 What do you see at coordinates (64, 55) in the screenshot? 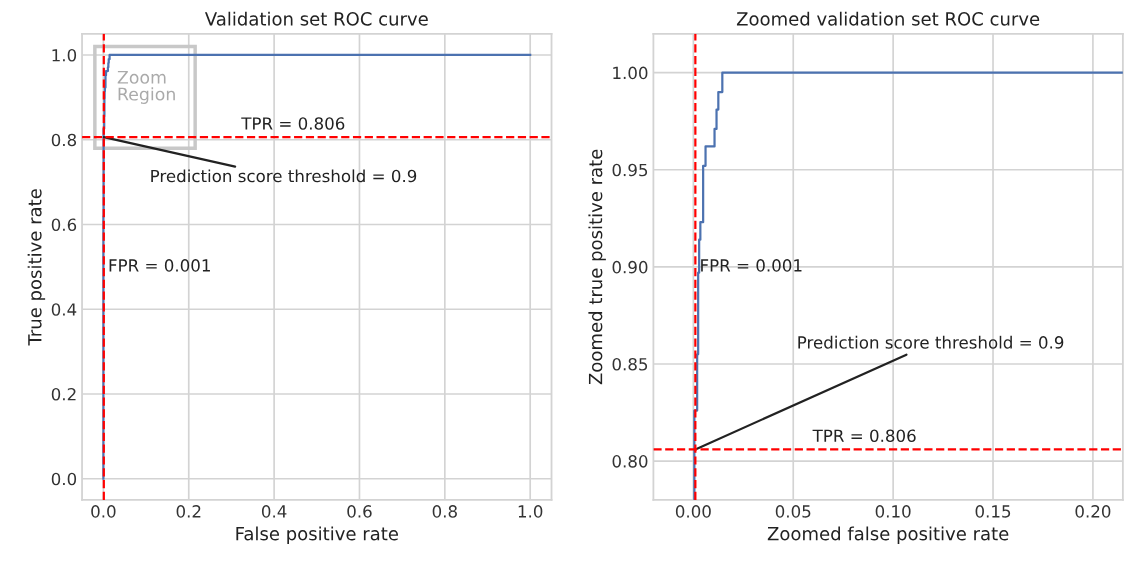
I see `y-tick-label: 1.0` at bounding box center [64, 55].